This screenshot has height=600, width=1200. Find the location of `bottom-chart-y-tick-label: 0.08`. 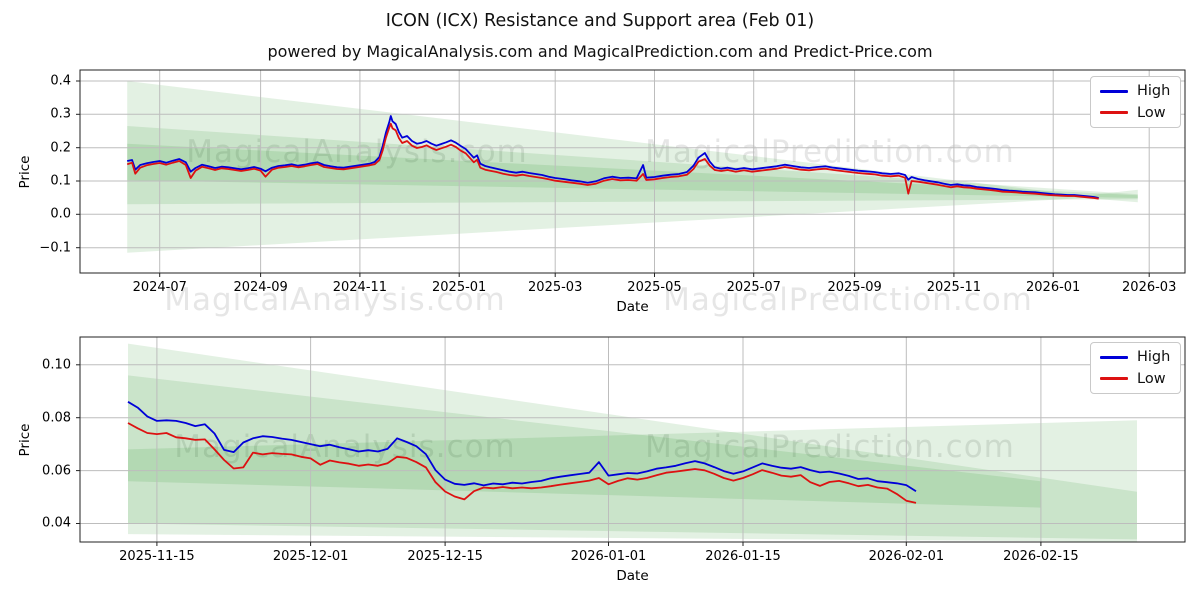

bottom-chart-y-tick-label: 0.08 is located at coordinates (56, 418).